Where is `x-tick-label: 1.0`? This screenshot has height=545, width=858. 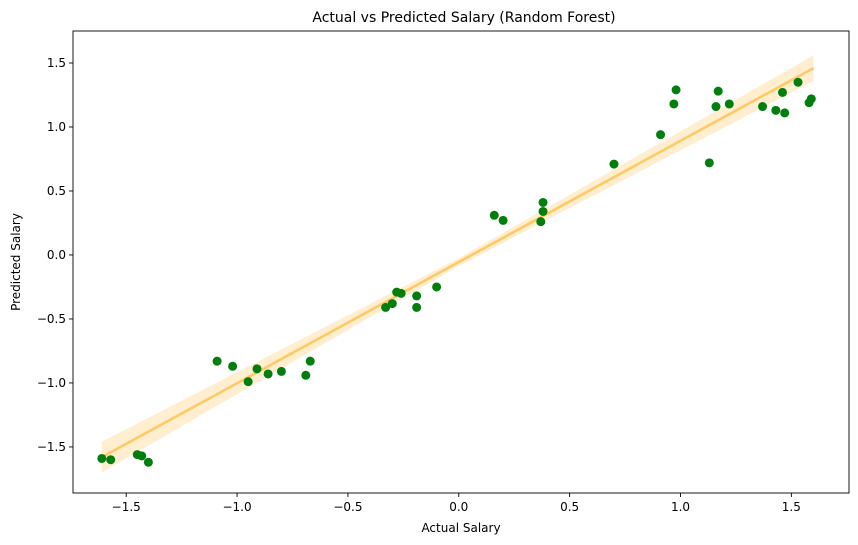
x-tick-label: 1.0 is located at coordinates (680, 507).